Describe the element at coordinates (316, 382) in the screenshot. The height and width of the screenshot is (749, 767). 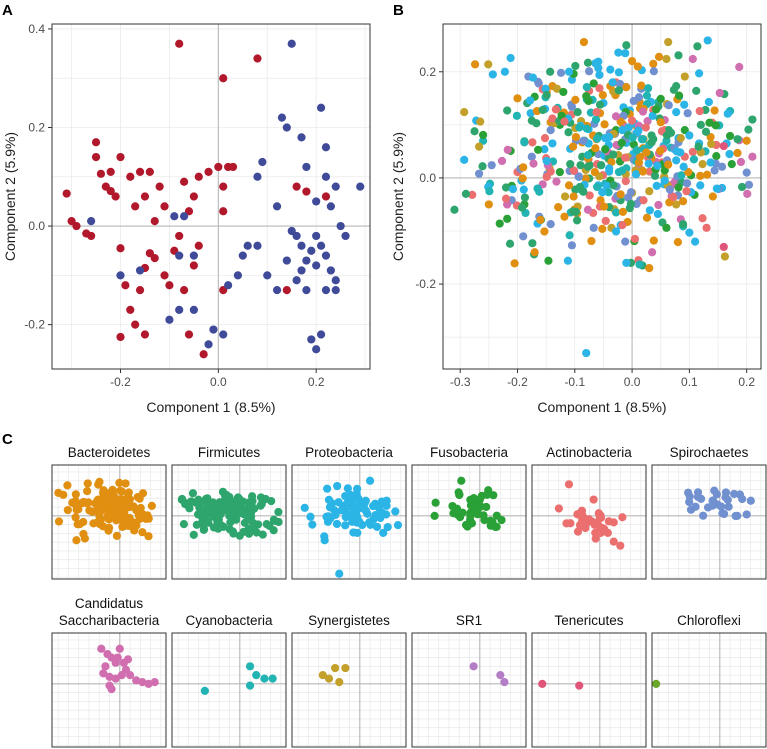
I see `panel-a-x-tick-label: 0.2` at that location.